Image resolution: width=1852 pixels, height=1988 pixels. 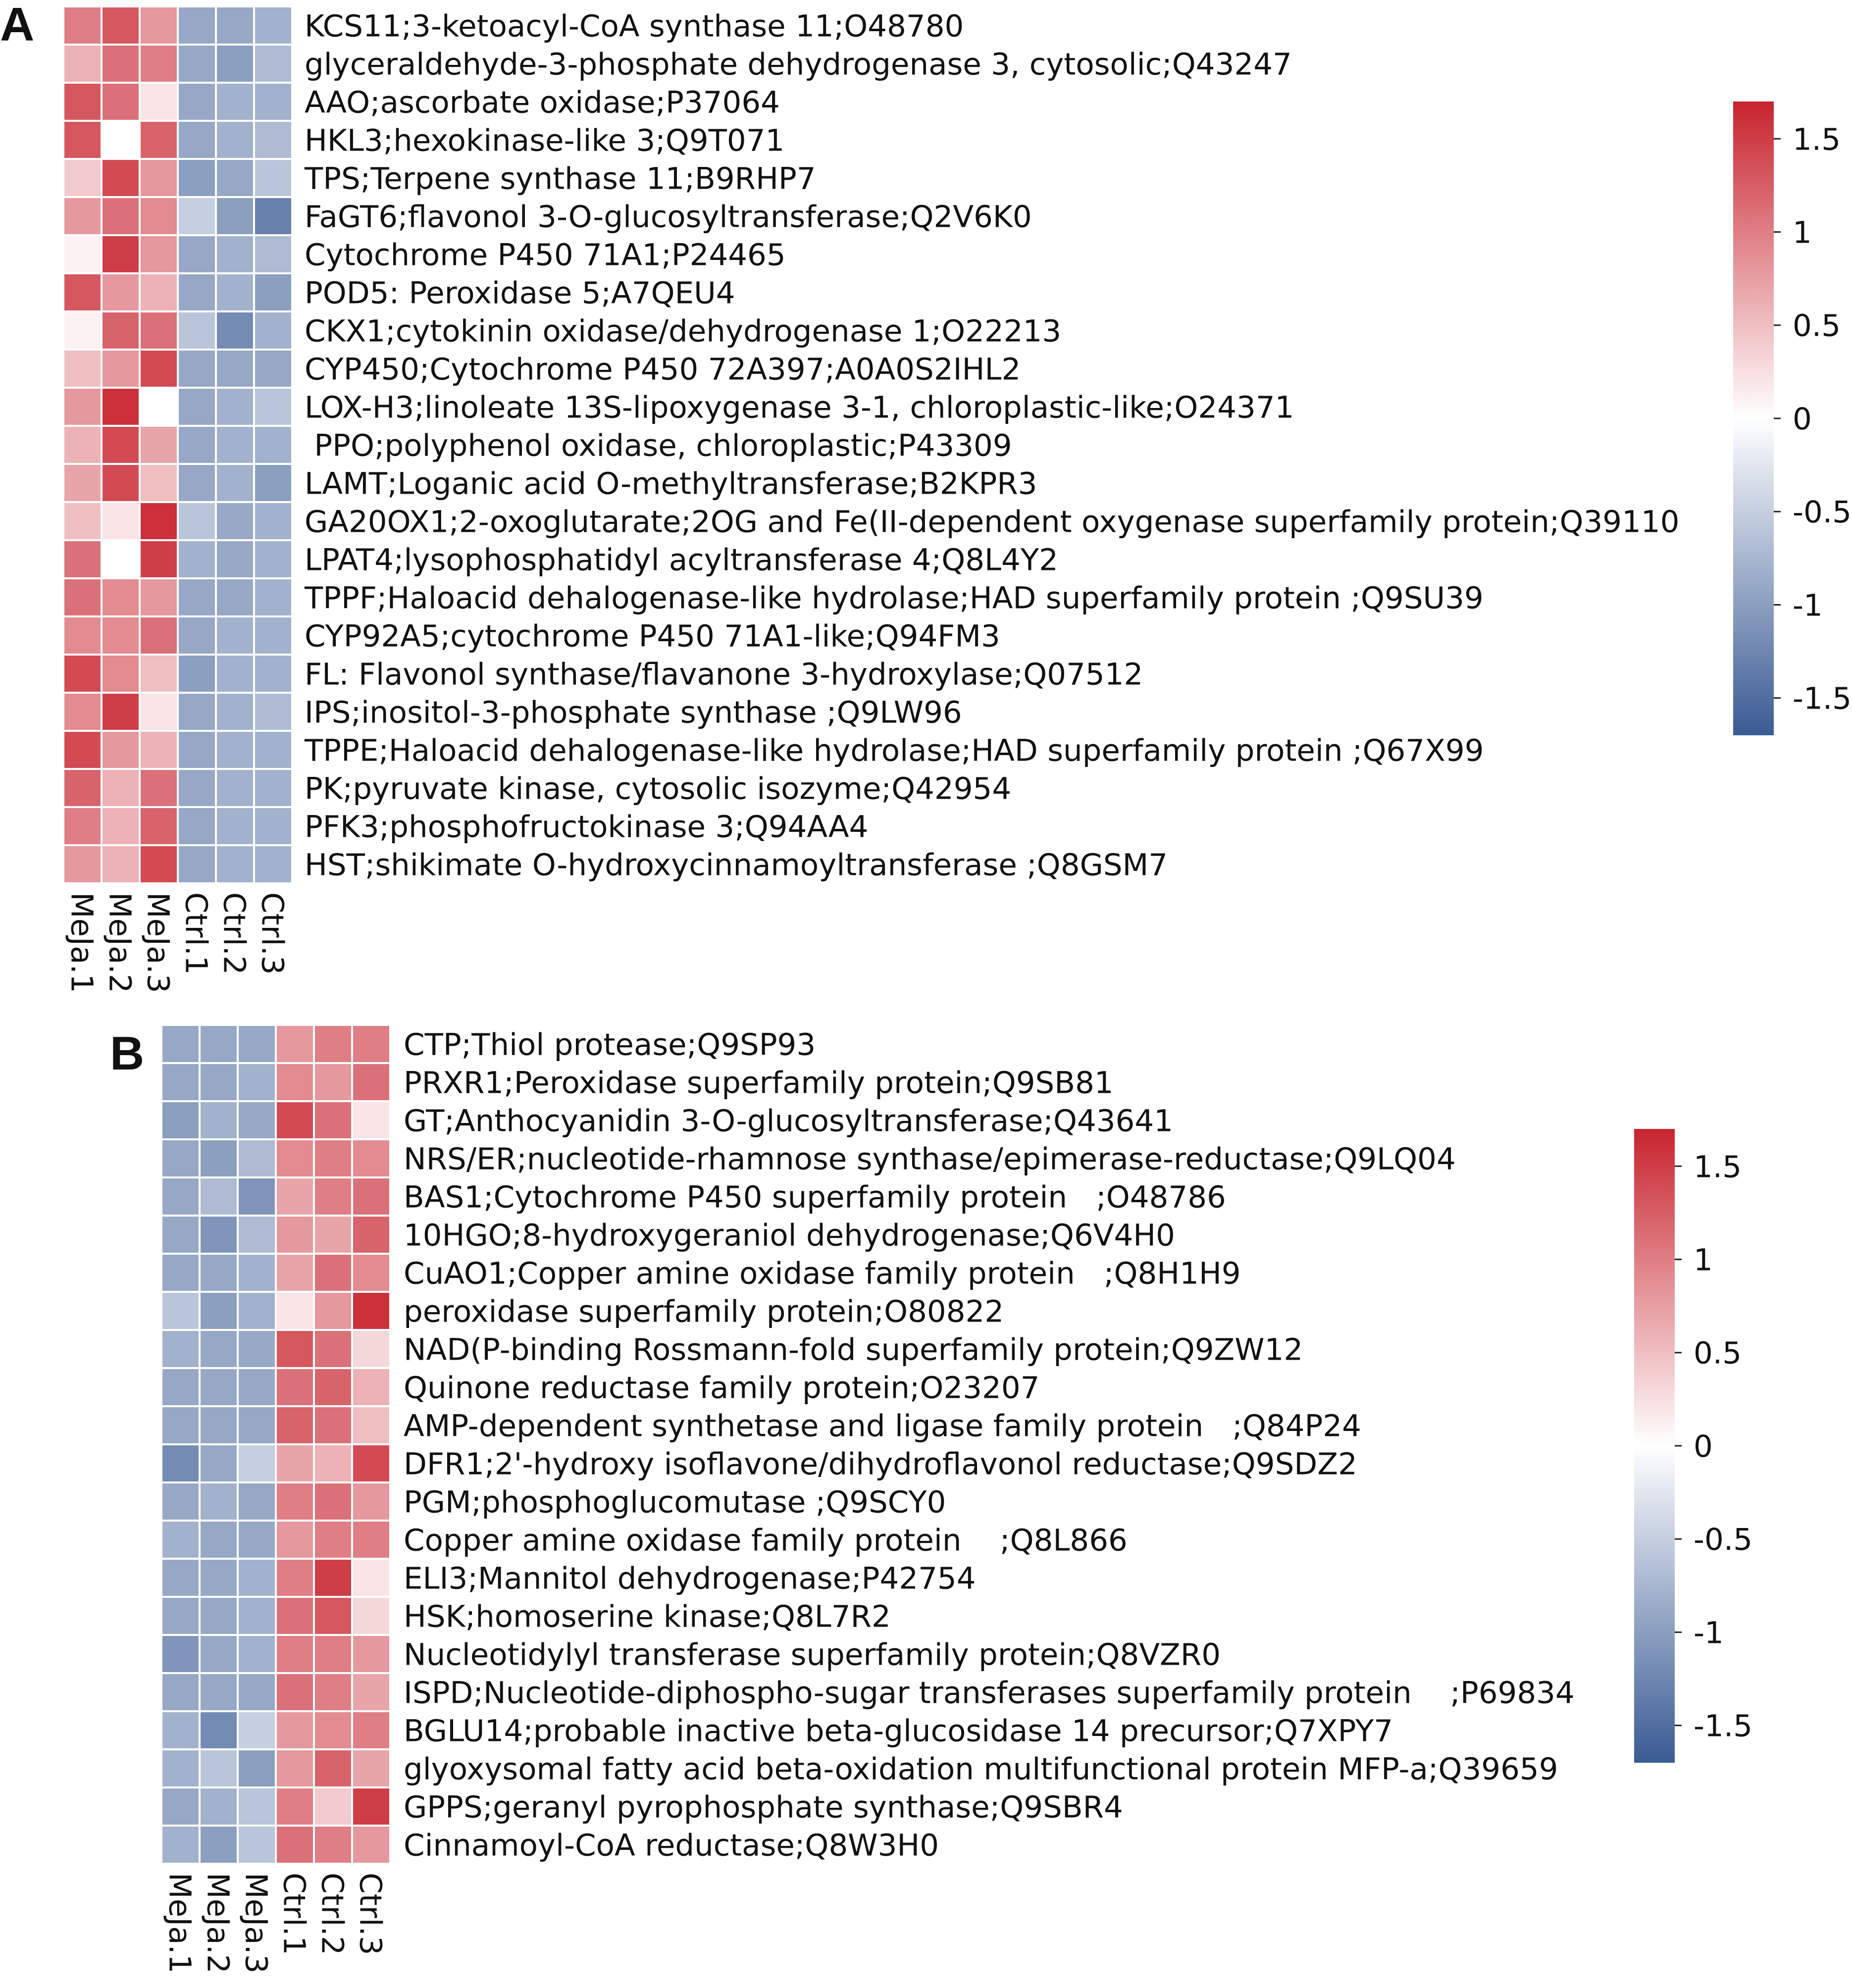 I want to click on heatmap-a-column-label: MeJa.1, so click(x=82, y=943).